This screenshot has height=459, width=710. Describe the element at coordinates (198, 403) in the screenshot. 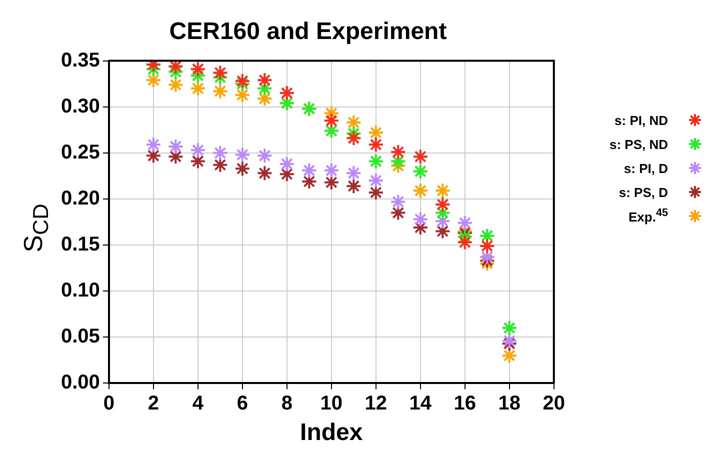

I see `x-tick-label: 4` at that location.